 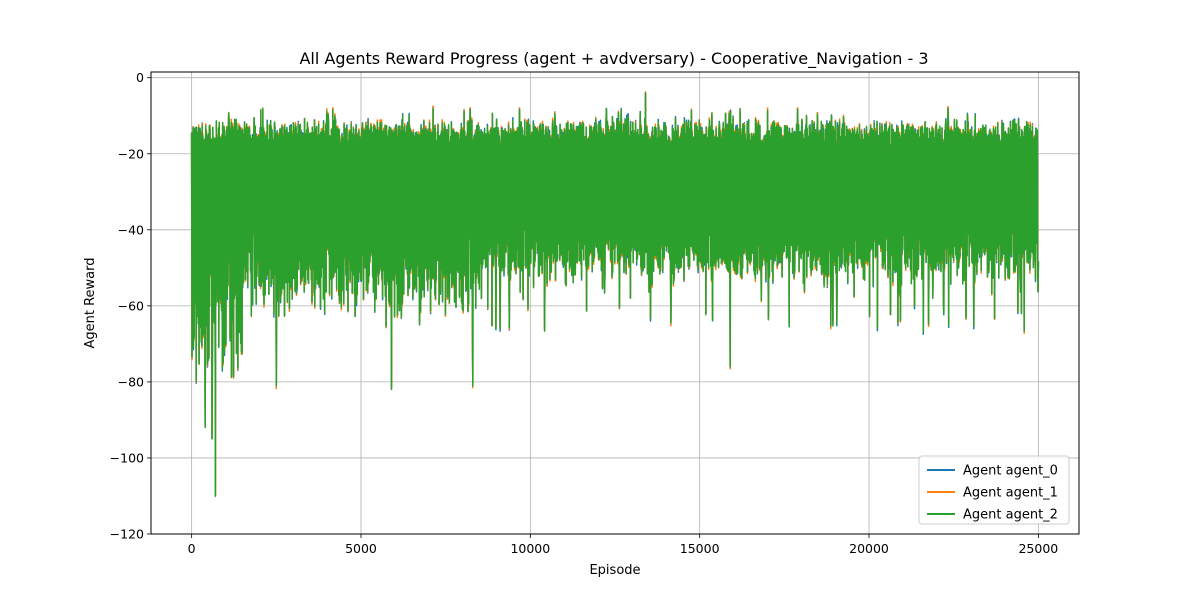 I want to click on x-tick-label: 25000, so click(x=1038, y=548).